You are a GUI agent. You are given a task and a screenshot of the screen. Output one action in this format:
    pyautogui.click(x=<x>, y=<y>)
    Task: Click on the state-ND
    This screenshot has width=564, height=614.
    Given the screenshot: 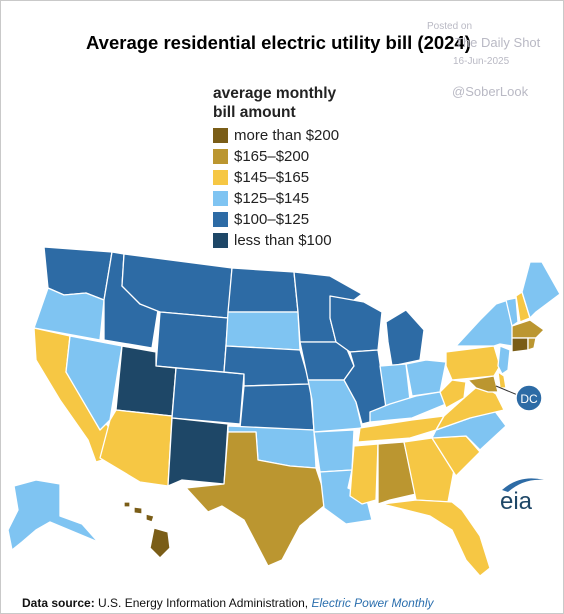 What is the action you would take?
    pyautogui.click(x=263, y=290)
    